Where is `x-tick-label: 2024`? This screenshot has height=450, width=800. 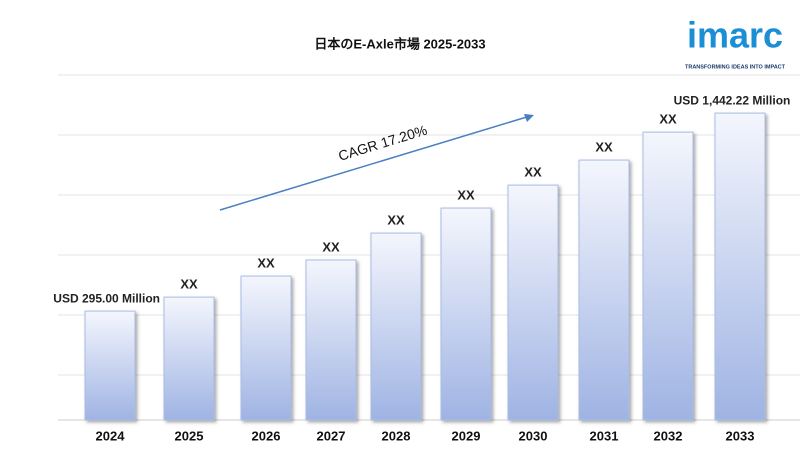 x-tick-label: 2024 is located at coordinates (111, 435).